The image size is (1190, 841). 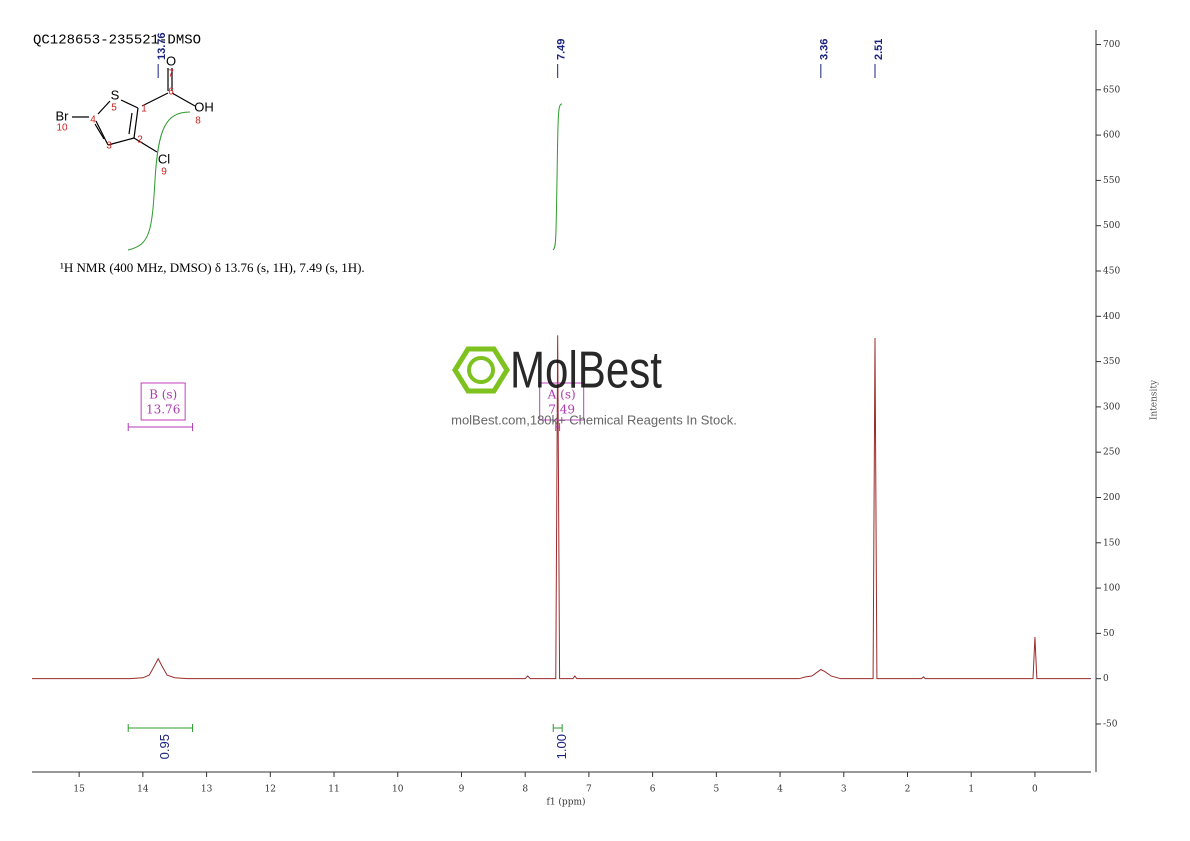 What do you see at coordinates (971, 790) in the screenshot?
I see `x-tick-label: 1` at bounding box center [971, 790].